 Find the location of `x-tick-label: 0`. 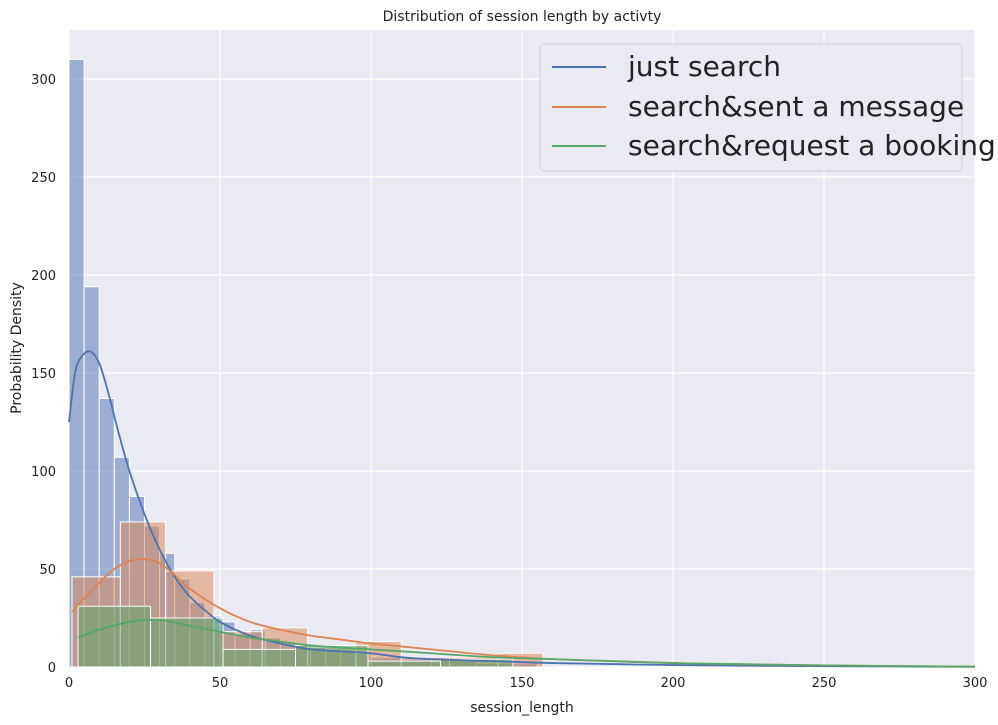

x-tick-label: 0 is located at coordinates (69, 683).